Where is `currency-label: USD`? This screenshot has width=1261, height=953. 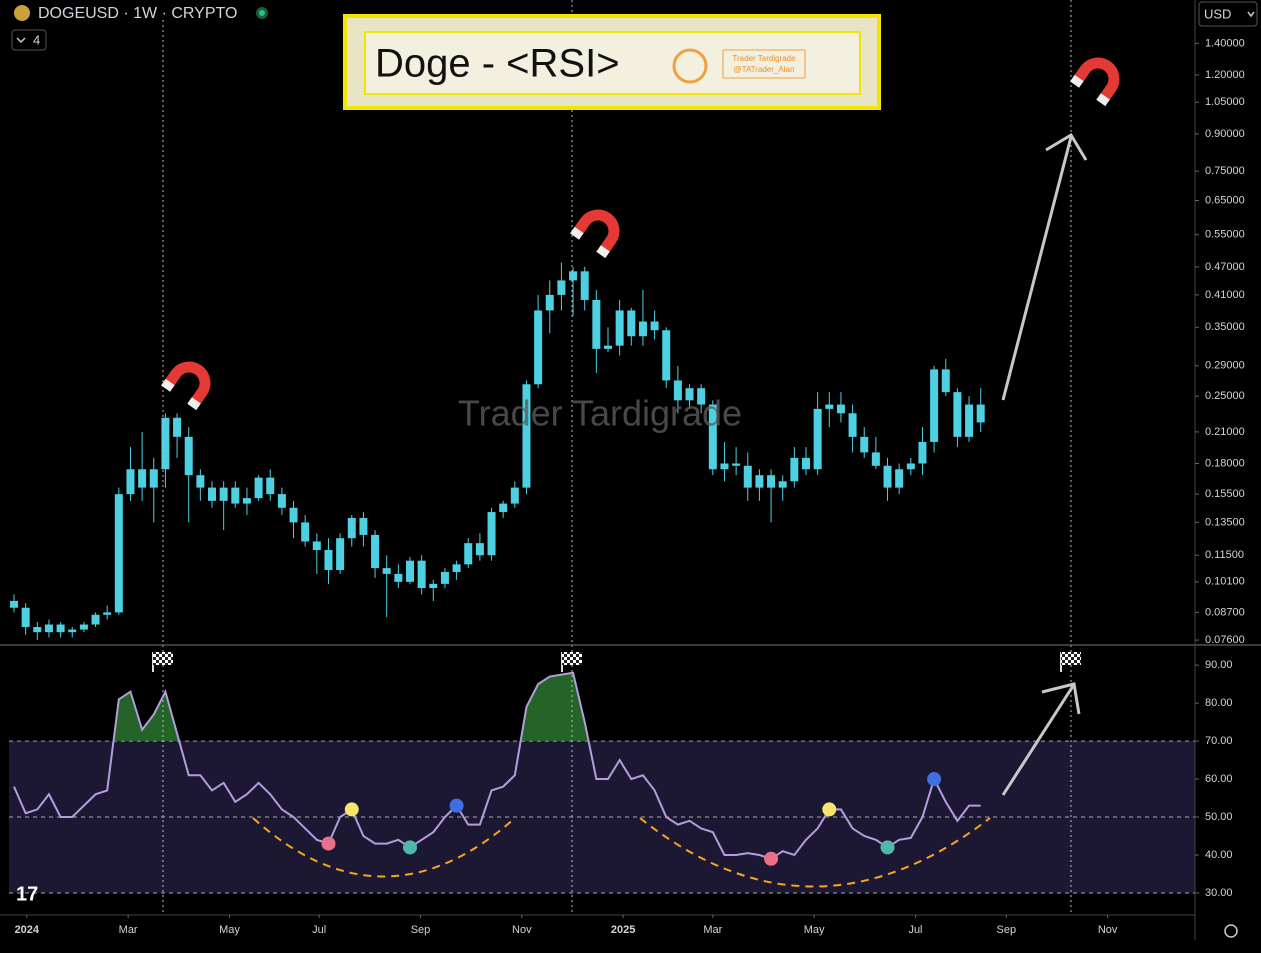
currency-label: USD is located at coordinates (1217, 13).